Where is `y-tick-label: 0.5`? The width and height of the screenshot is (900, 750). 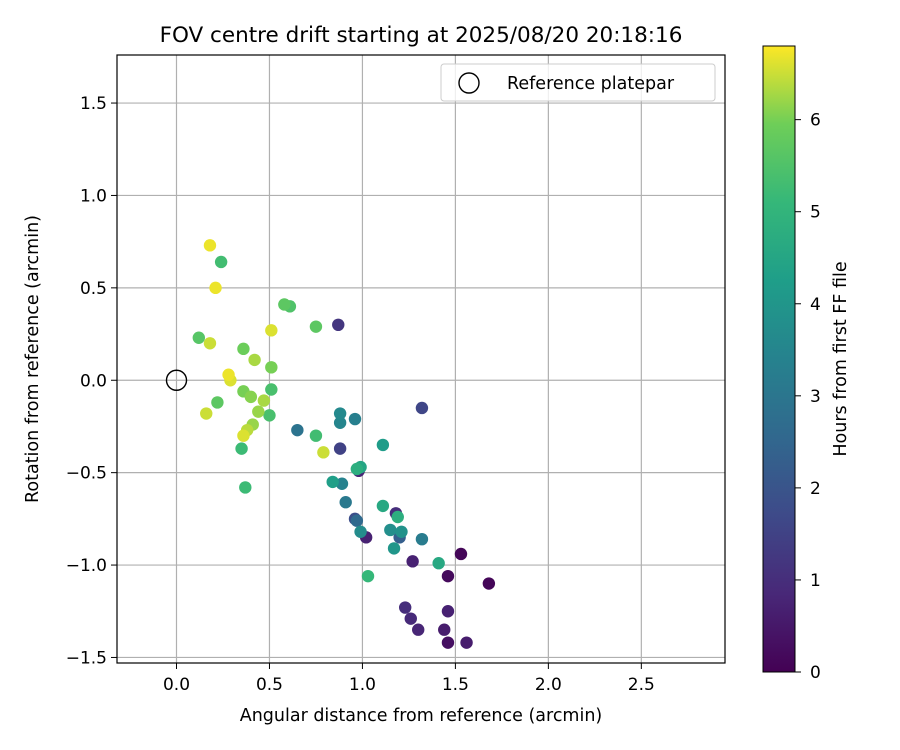
y-tick-label: 0.5 is located at coordinates (93, 289).